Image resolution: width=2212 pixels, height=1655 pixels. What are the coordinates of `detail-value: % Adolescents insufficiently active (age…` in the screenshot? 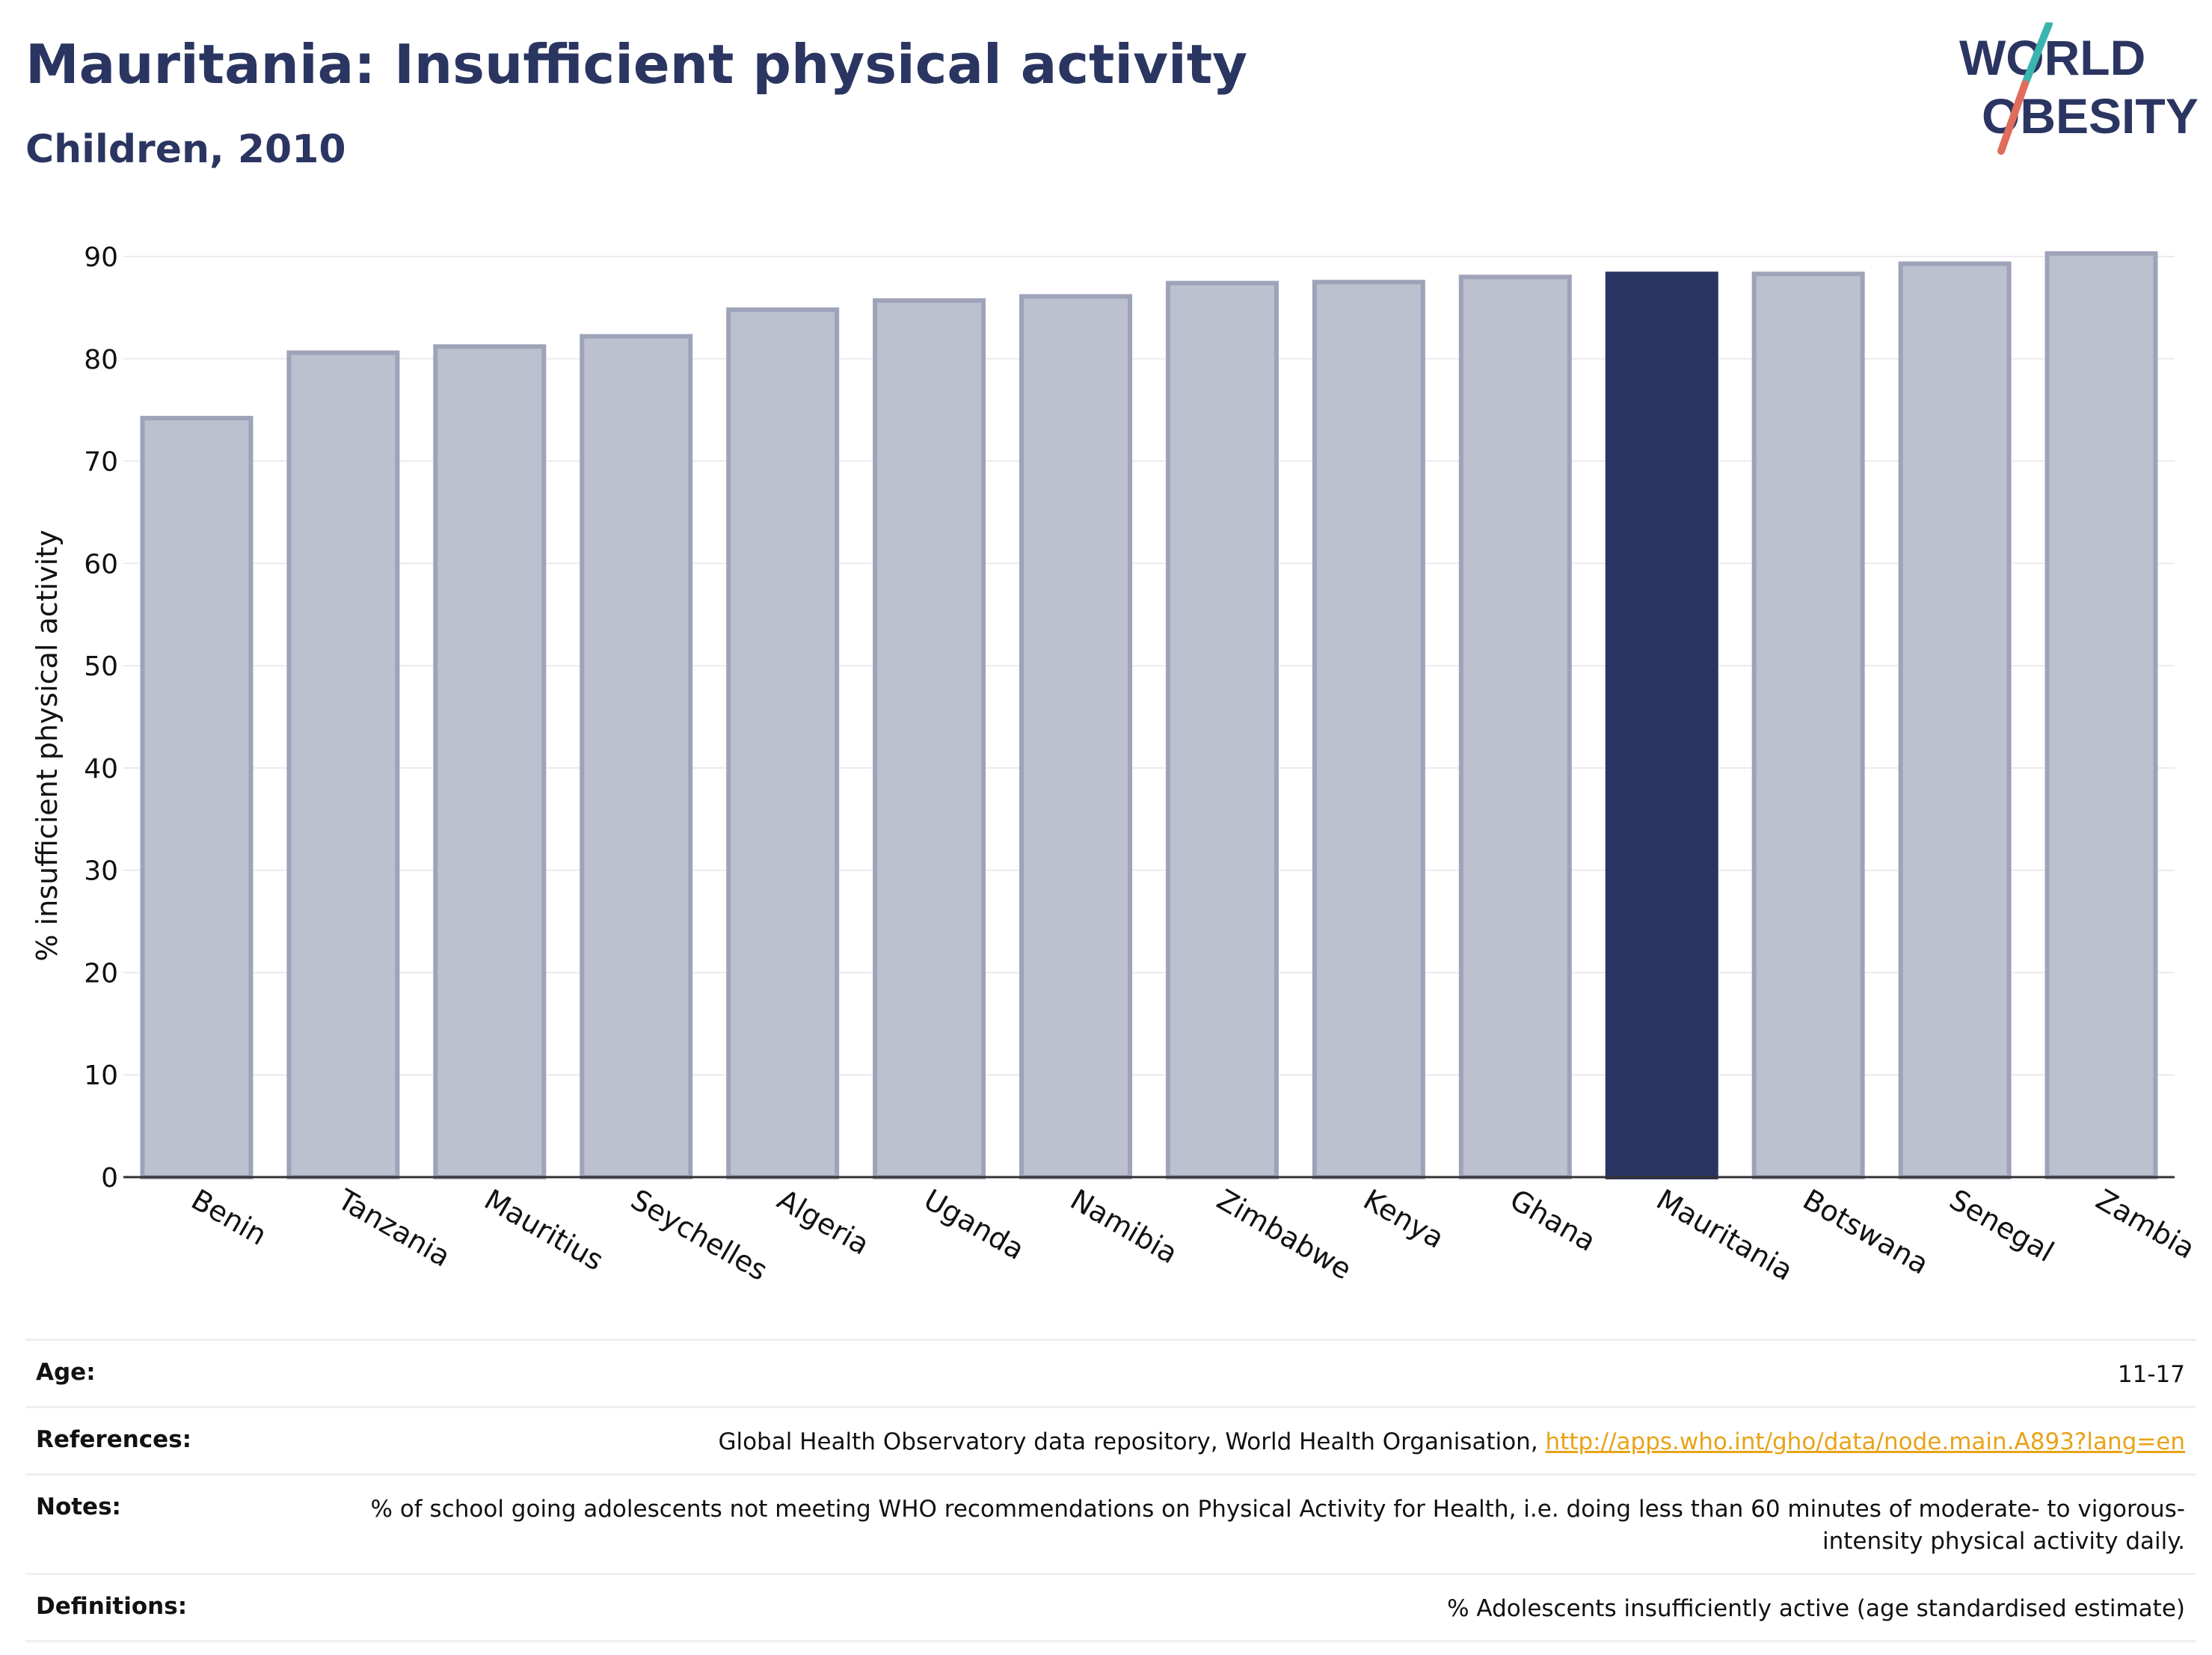 It's located at (1816, 1608).